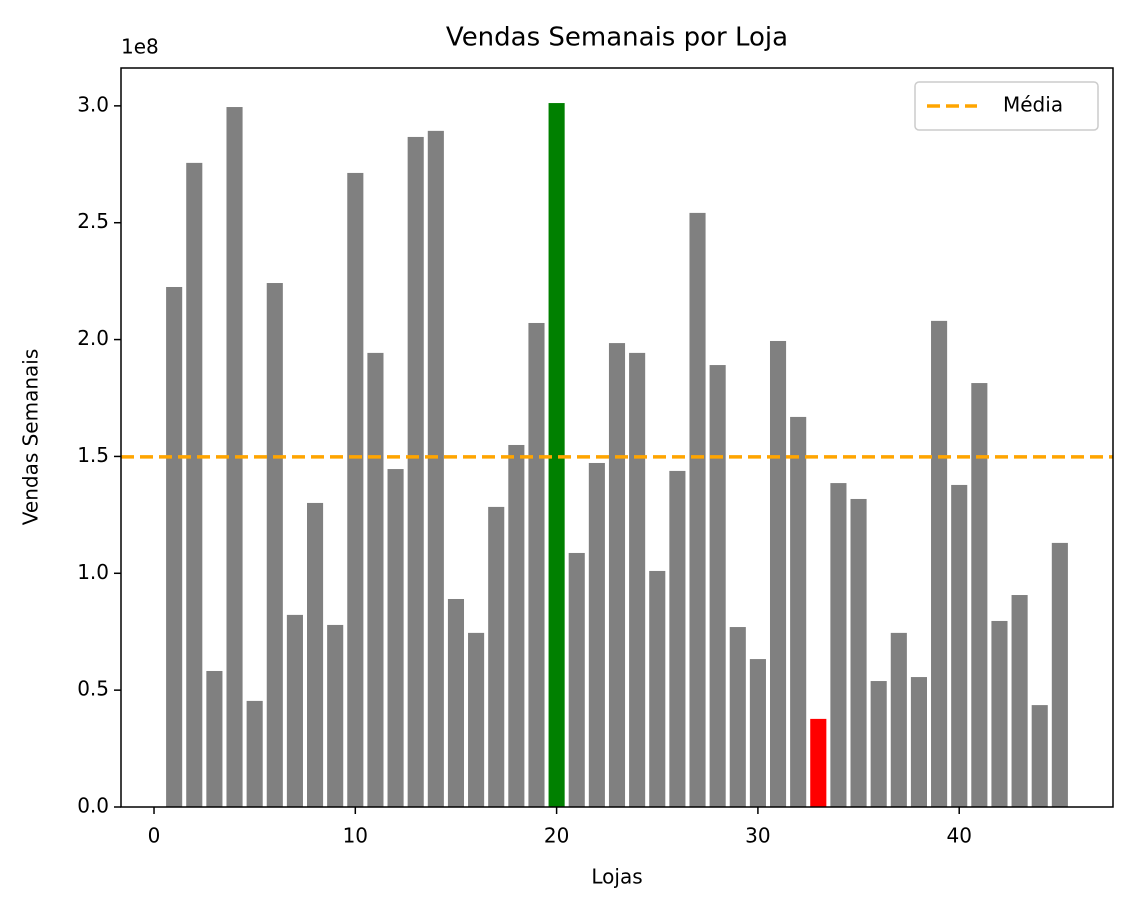 This screenshot has height=904, width=1135. Describe the element at coordinates (140, 47) in the screenshot. I see `offset-text: 1e8` at that location.